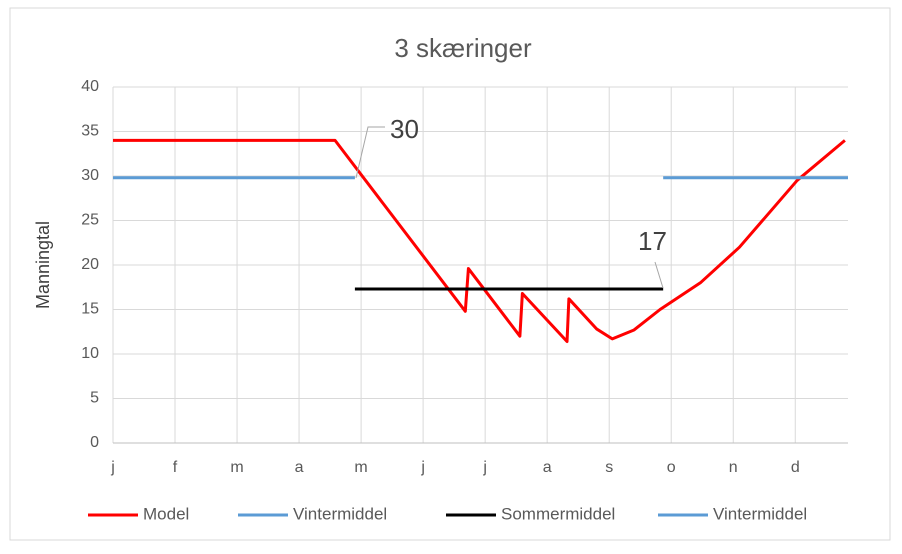  I want to click on annotation: 17, so click(652, 241).